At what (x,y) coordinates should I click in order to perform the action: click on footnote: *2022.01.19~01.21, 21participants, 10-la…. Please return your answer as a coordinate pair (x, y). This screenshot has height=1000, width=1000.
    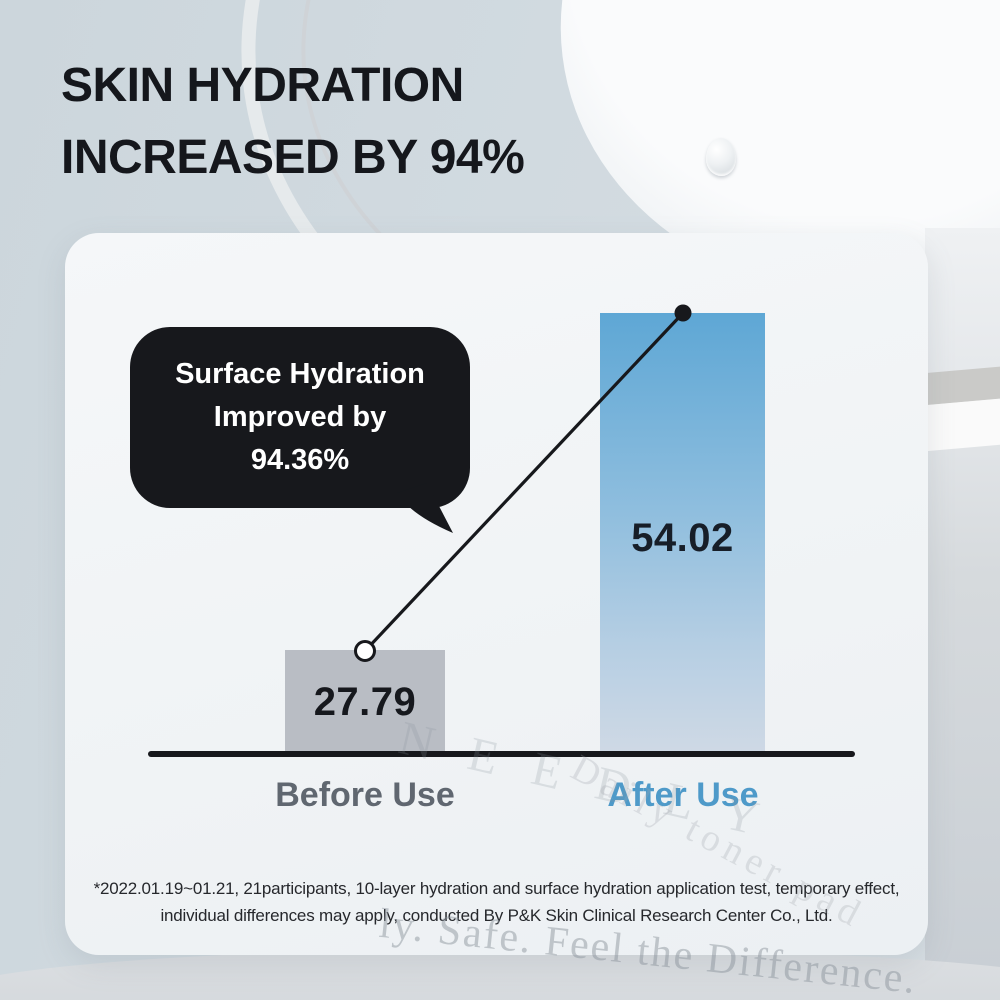
    Looking at the image, I should click on (496, 902).